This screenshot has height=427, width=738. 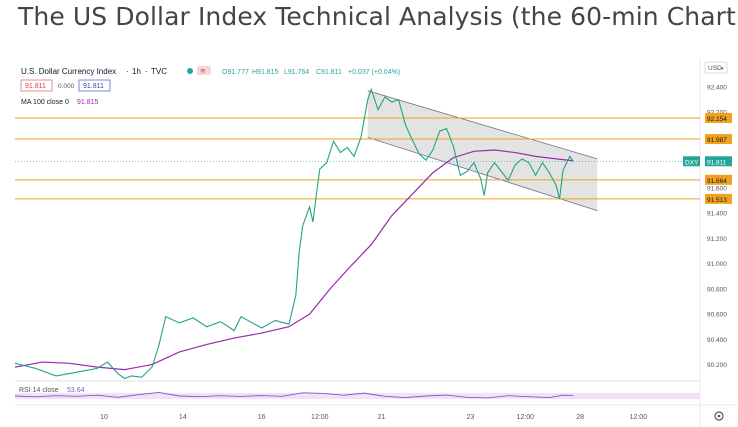 I want to click on rsi-band, so click(x=357, y=396).